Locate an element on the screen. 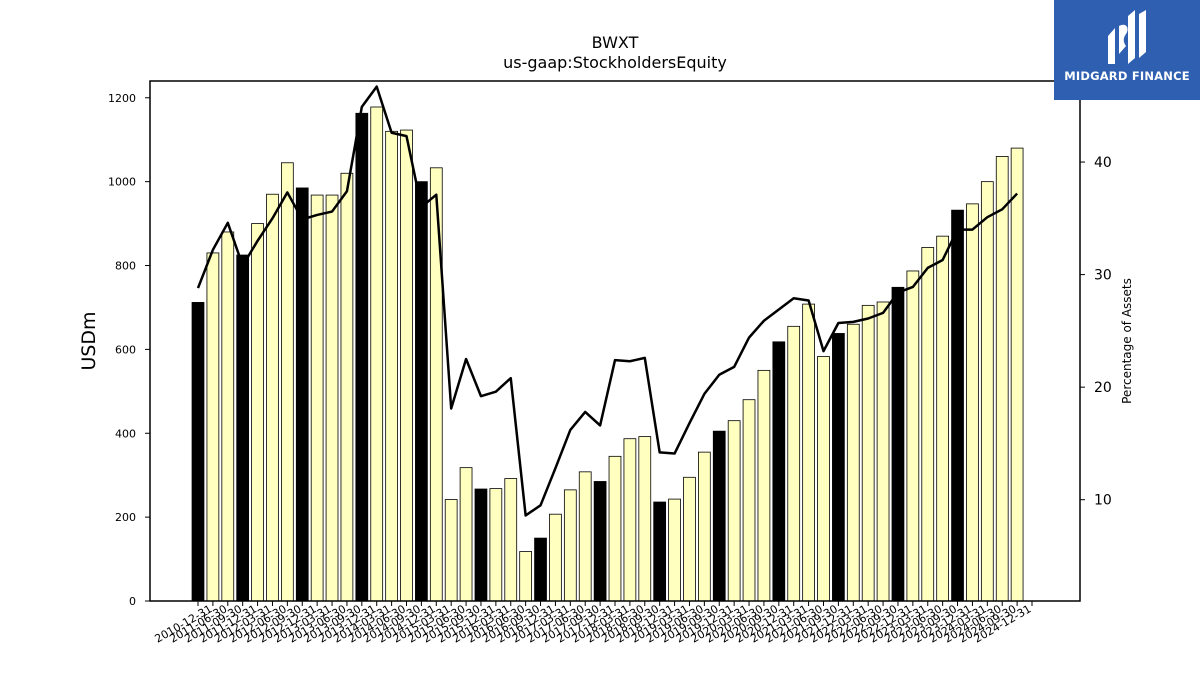 The width and height of the screenshot is (1200, 675). y-axis-label: USDm is located at coordinates (89, 340).